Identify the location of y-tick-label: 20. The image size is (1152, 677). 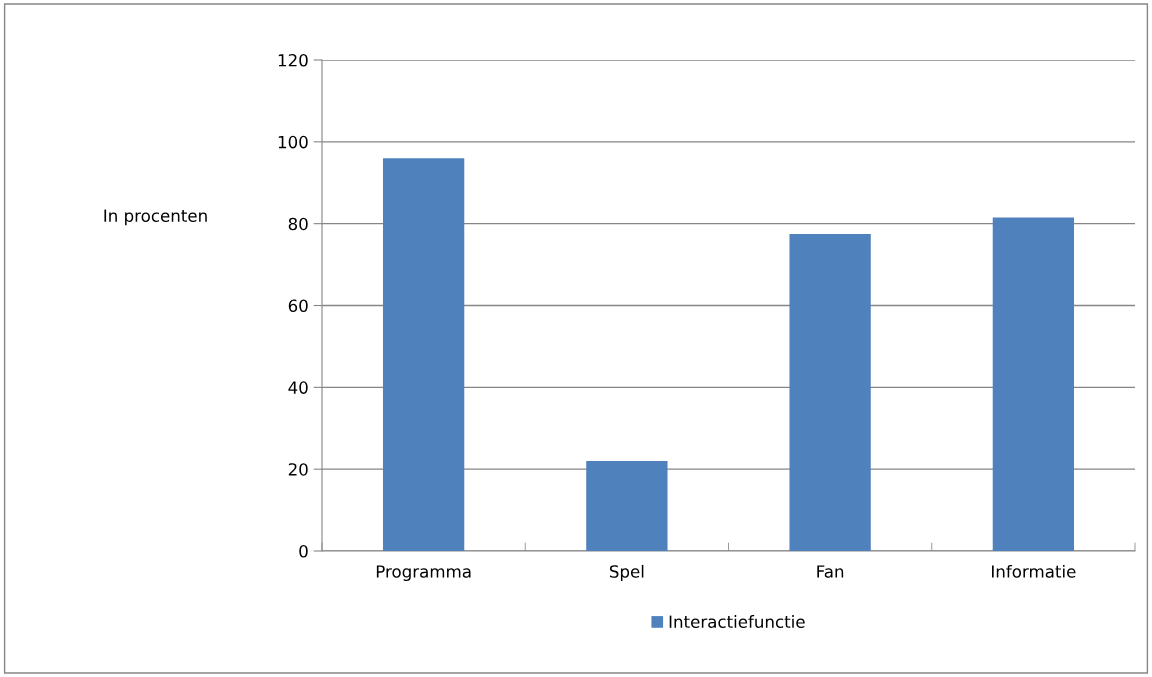
(298, 469).